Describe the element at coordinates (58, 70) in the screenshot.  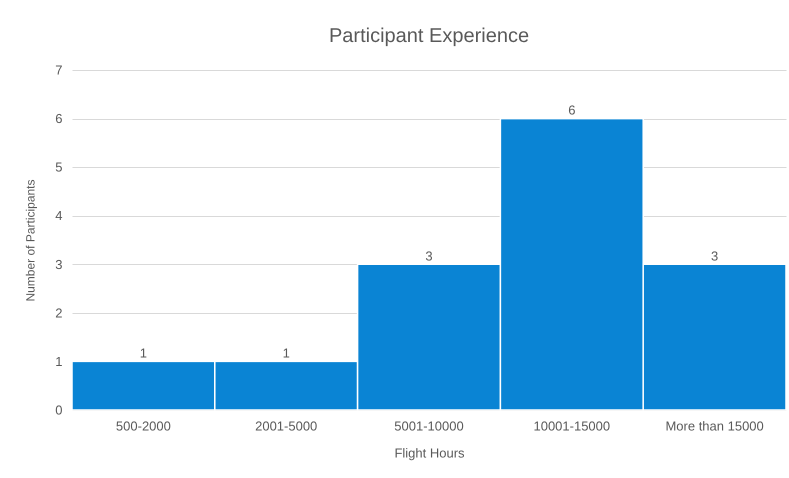
I see `y-tick-label: 7` at that location.